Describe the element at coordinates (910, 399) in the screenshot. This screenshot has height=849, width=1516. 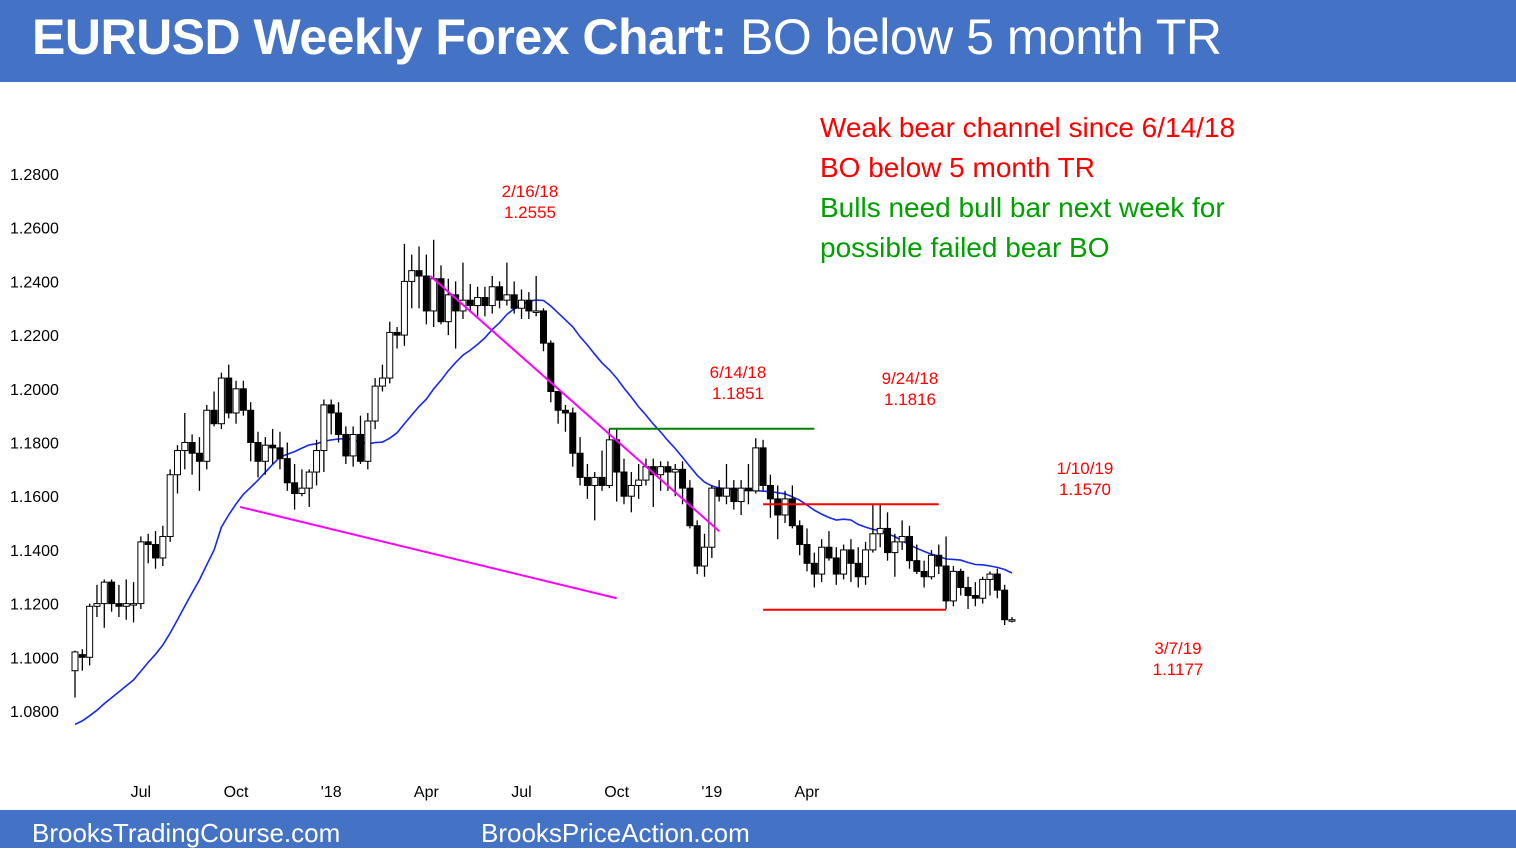
I see `annotation-label: 1.1816` at that location.